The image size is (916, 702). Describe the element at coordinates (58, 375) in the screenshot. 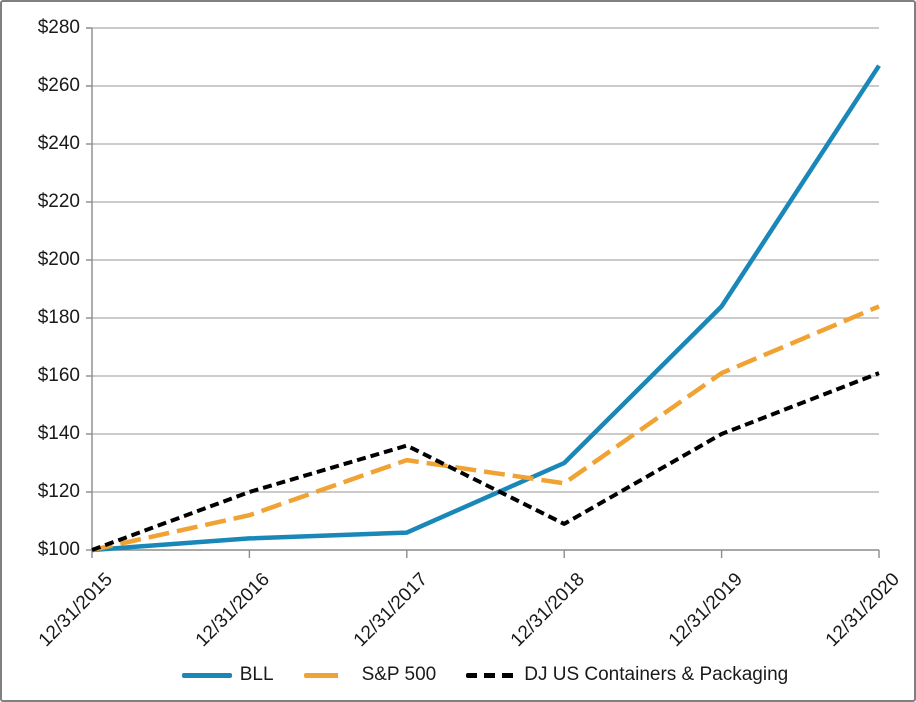

I see `y-tick-label: $160` at that location.